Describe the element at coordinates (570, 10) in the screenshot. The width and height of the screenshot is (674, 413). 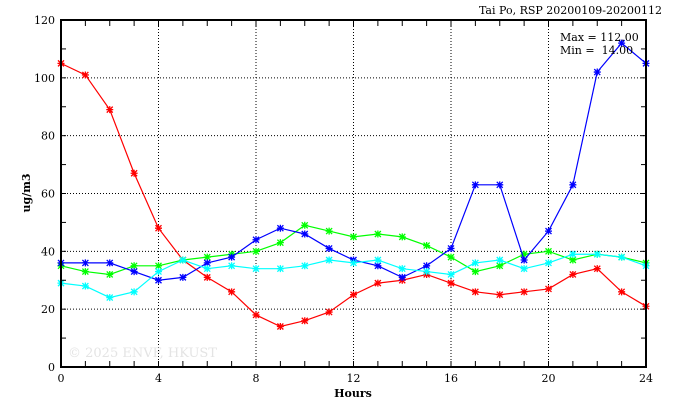
I see `chart-title: Tai Po, RSP 20200109-20200112` at that location.